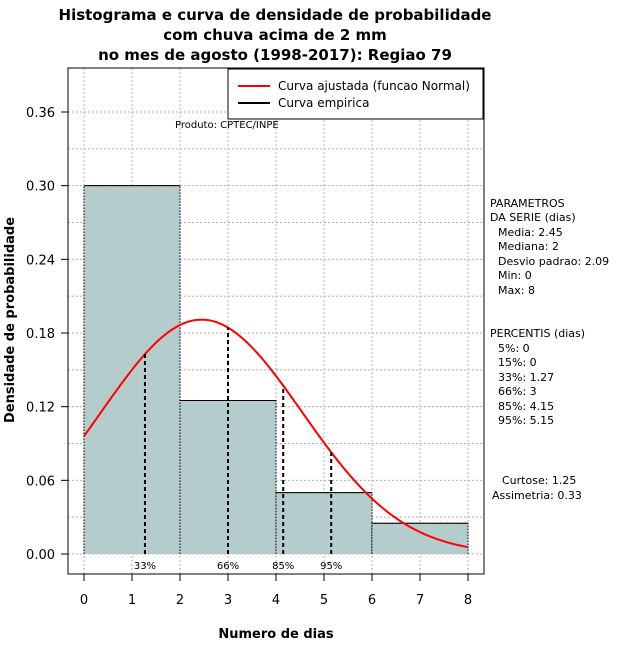 The height and width of the screenshot is (660, 640). I want to click on parameter-item: Min: 0, so click(515, 275).